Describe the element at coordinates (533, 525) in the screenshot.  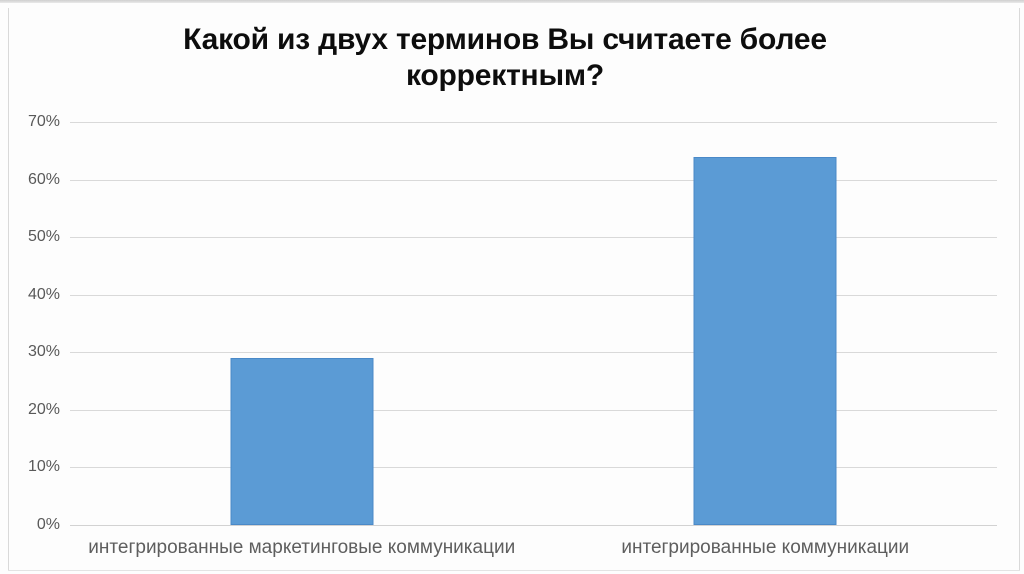
I see `x-axis-baseline` at that location.